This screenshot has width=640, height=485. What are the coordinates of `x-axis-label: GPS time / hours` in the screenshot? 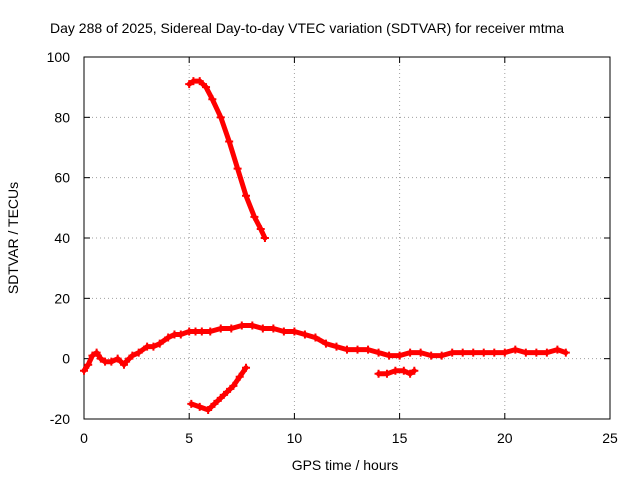 It's located at (345, 465).